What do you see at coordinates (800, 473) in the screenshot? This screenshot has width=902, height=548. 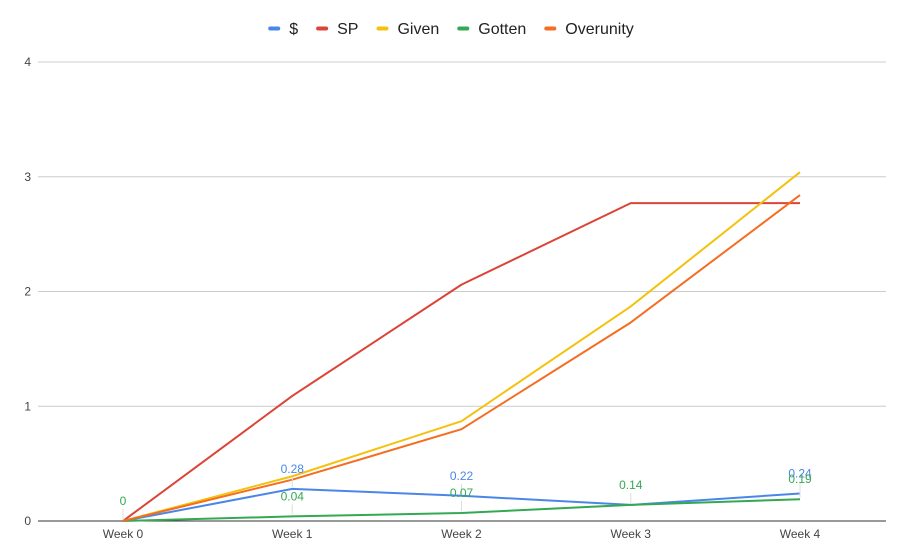 I see `data-label: 0.24` at bounding box center [800, 473].